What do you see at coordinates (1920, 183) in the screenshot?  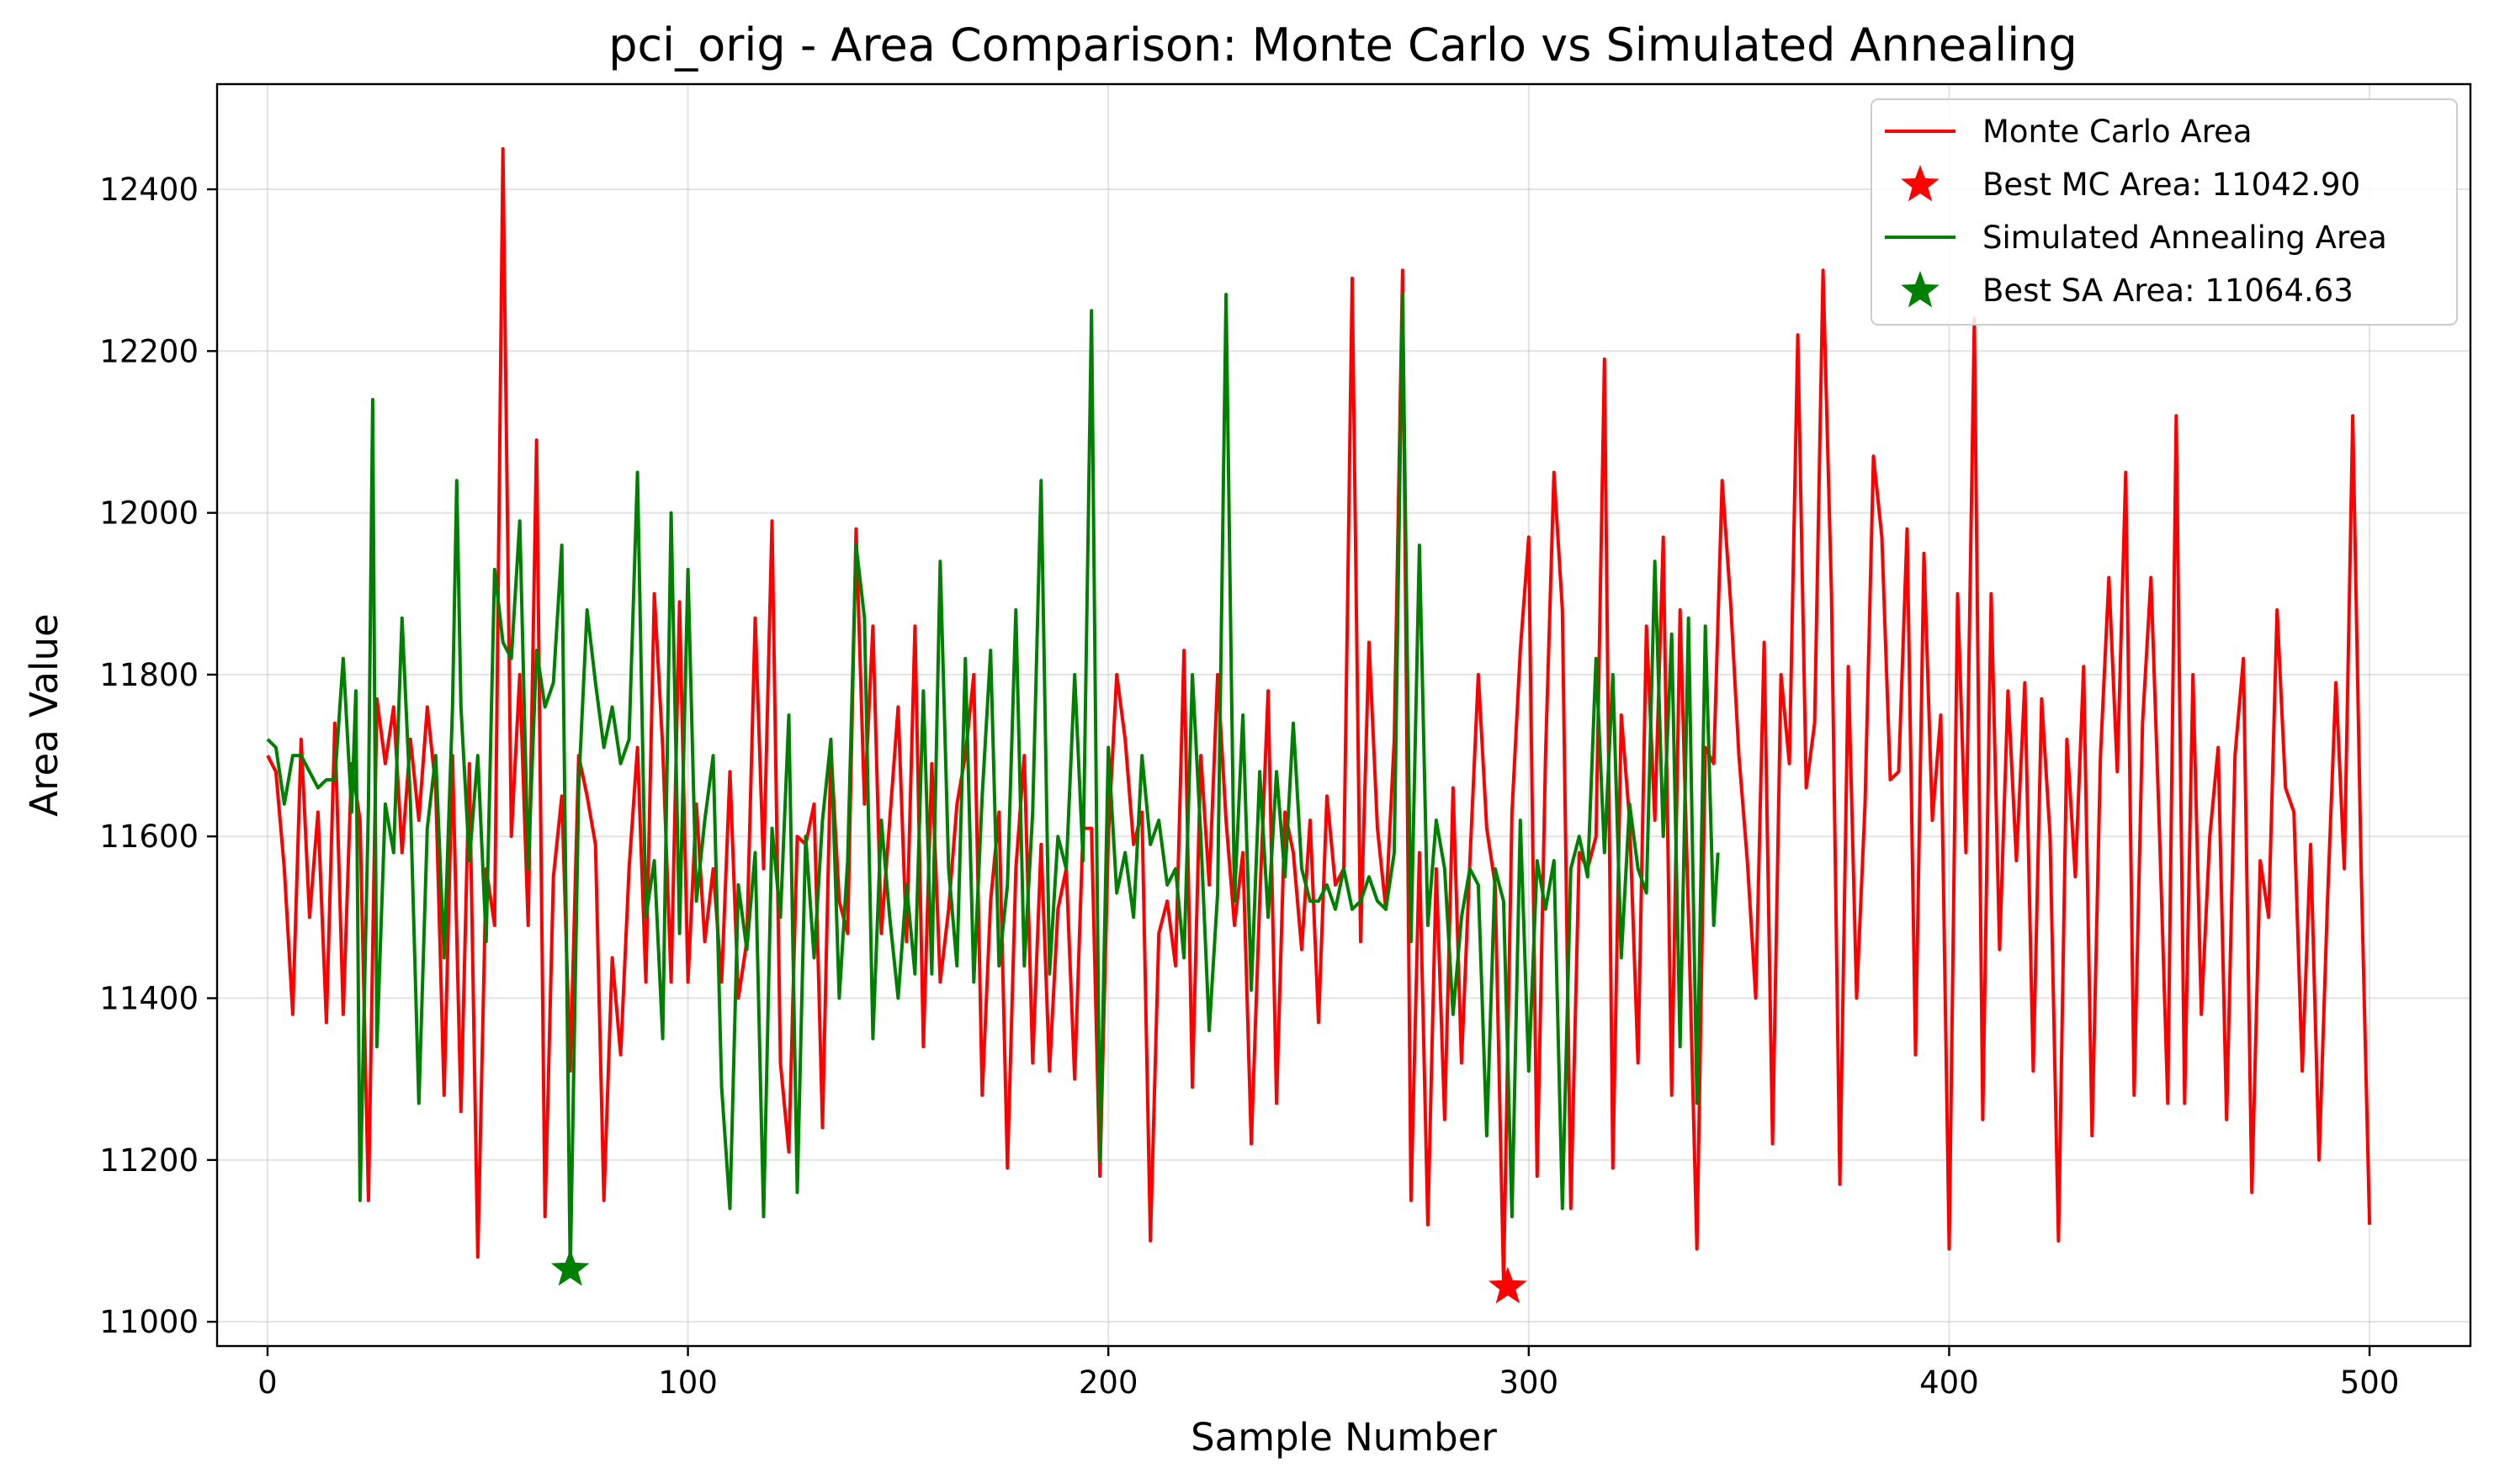 I see `legend-best-mc-star` at bounding box center [1920, 183].